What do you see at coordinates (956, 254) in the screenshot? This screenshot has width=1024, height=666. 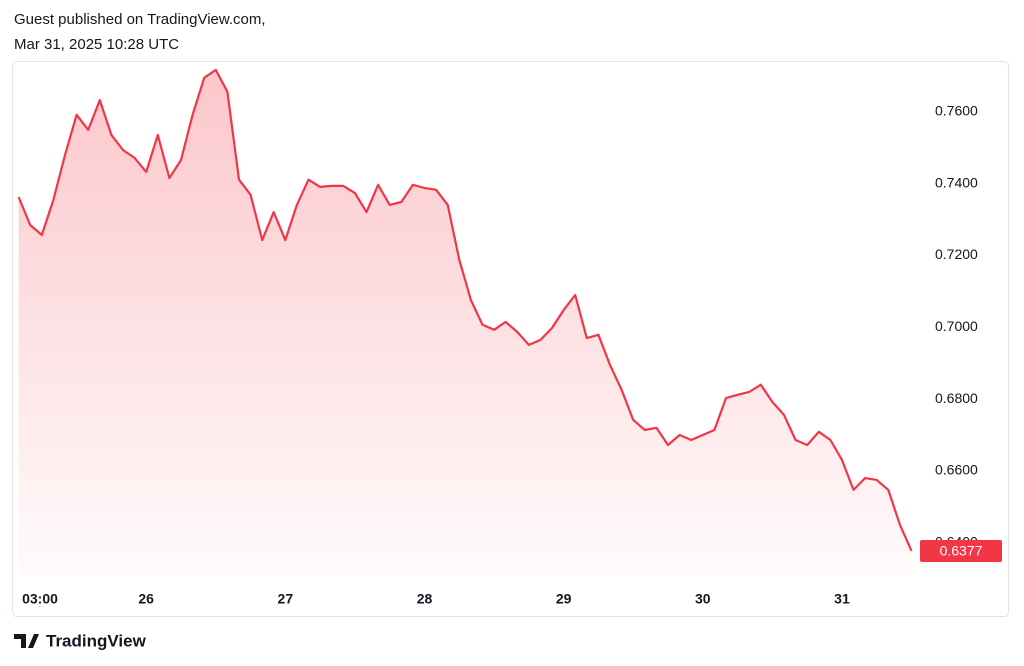 I see `y-tick-label: 0.7200` at bounding box center [956, 254].